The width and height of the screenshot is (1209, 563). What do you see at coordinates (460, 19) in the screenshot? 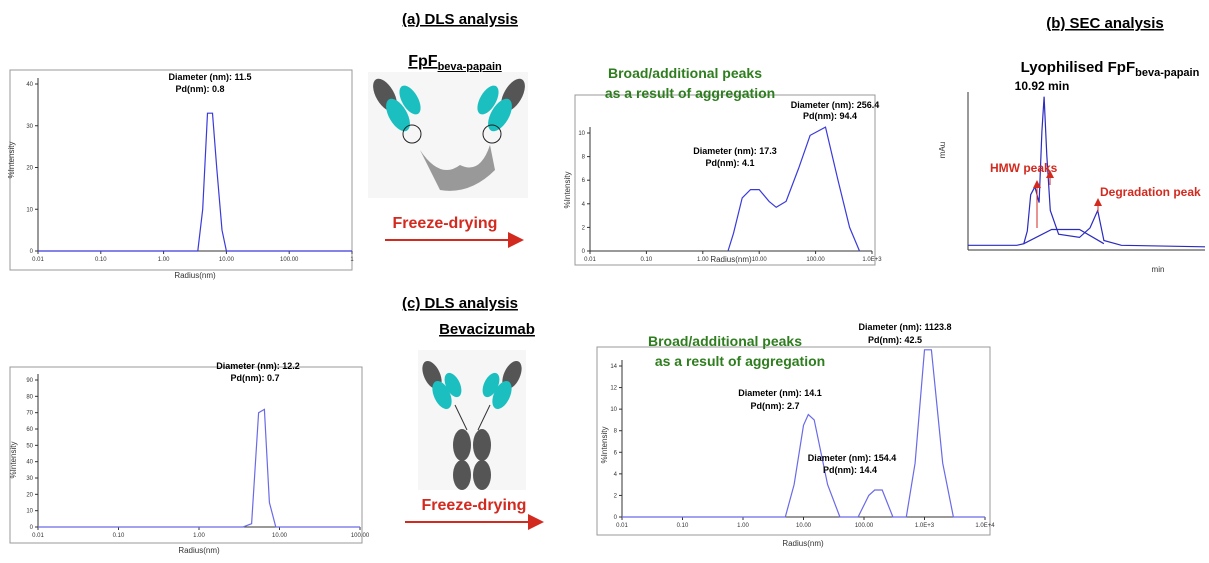
I see `heading: (a) DLS analysis` at bounding box center [460, 19].